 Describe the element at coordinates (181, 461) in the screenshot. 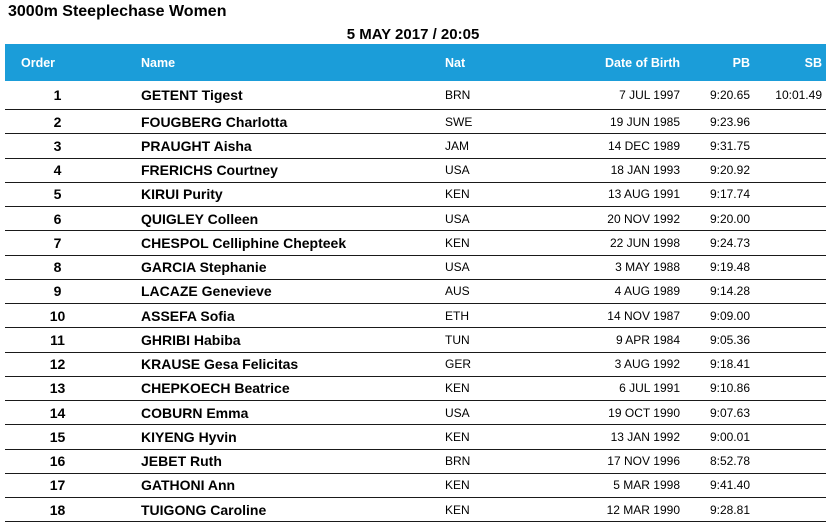

I see `cell-name: JEBET Ruth` at that location.